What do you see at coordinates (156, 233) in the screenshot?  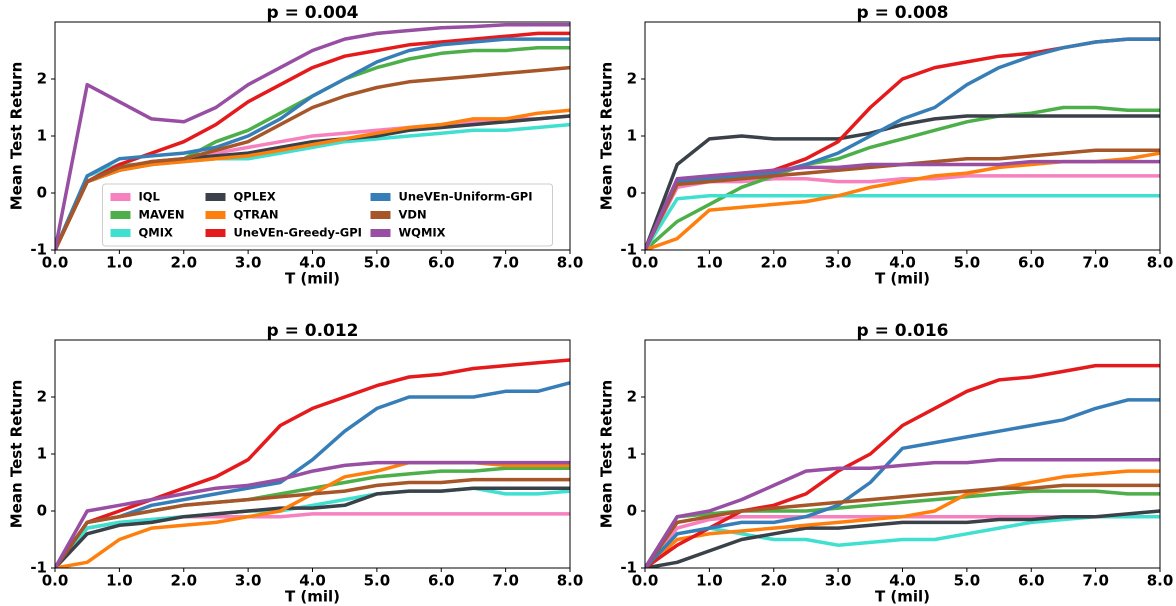 I see `legend-label: QMIX` at bounding box center [156, 233].